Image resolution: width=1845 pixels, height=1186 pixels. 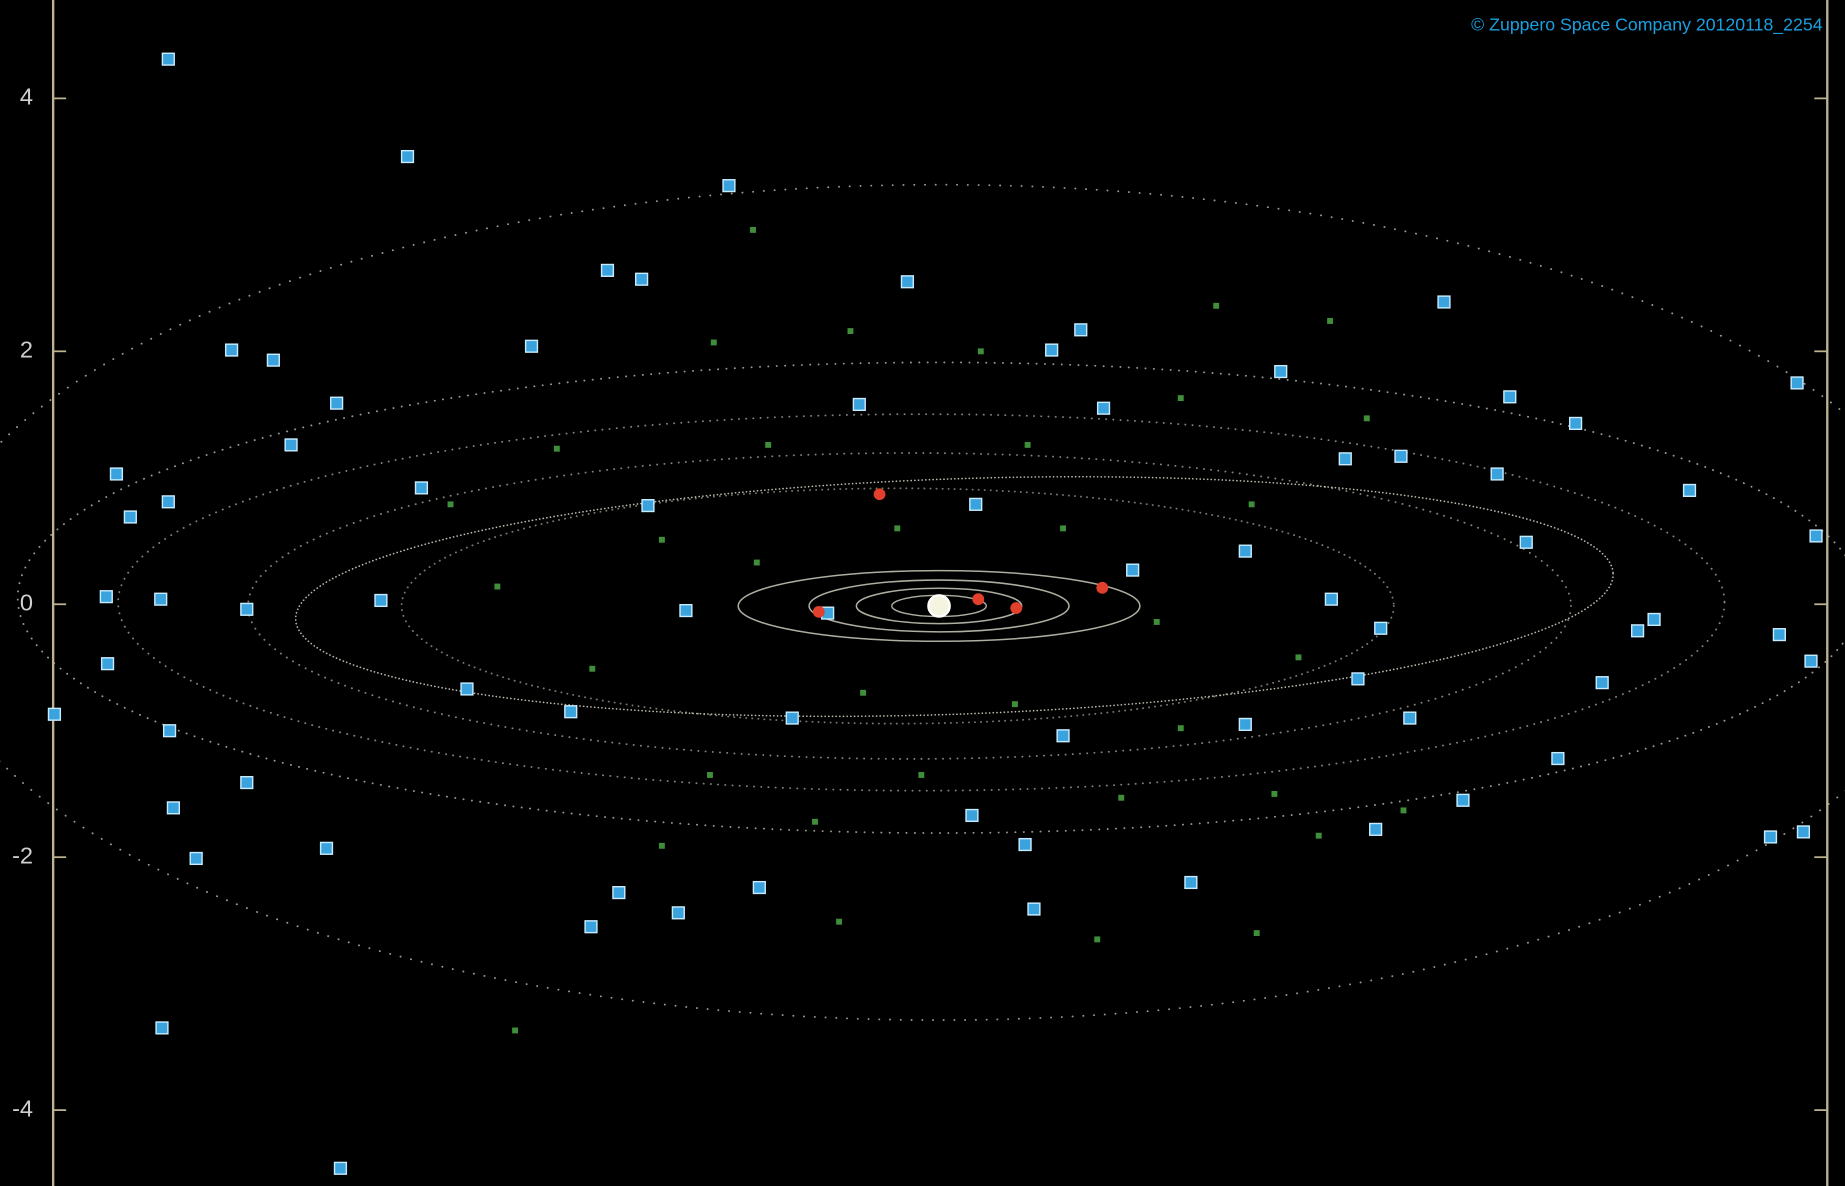 I want to click on planet-orbit, so click(x=939, y=606).